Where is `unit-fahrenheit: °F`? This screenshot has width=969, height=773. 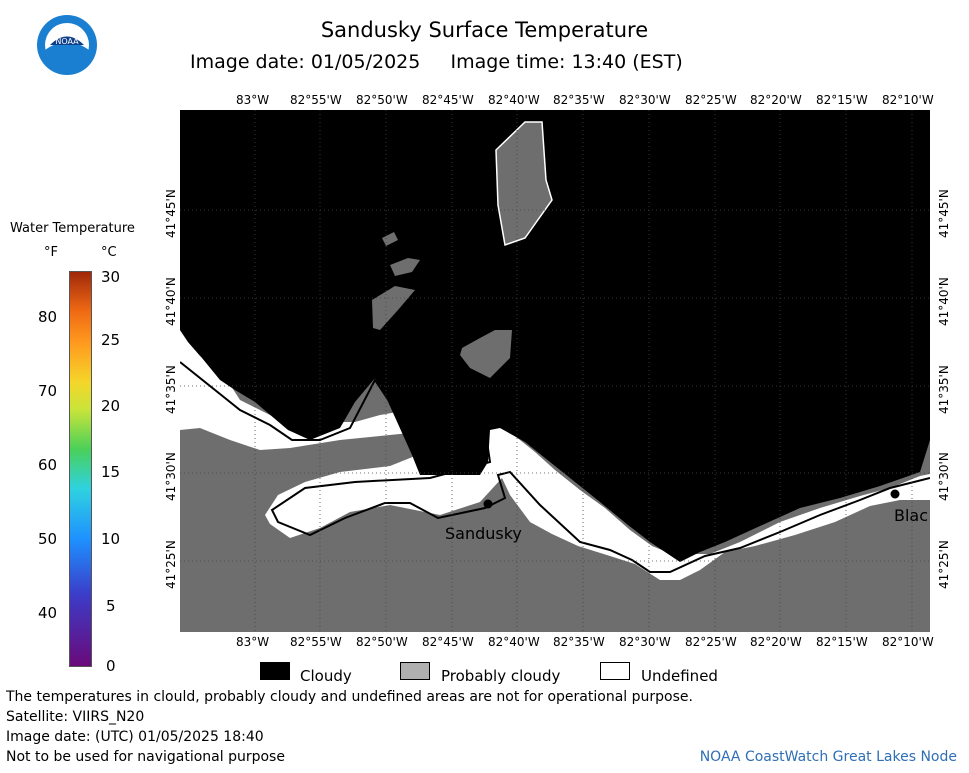
unit-fahrenheit: °F is located at coordinates (51, 252).